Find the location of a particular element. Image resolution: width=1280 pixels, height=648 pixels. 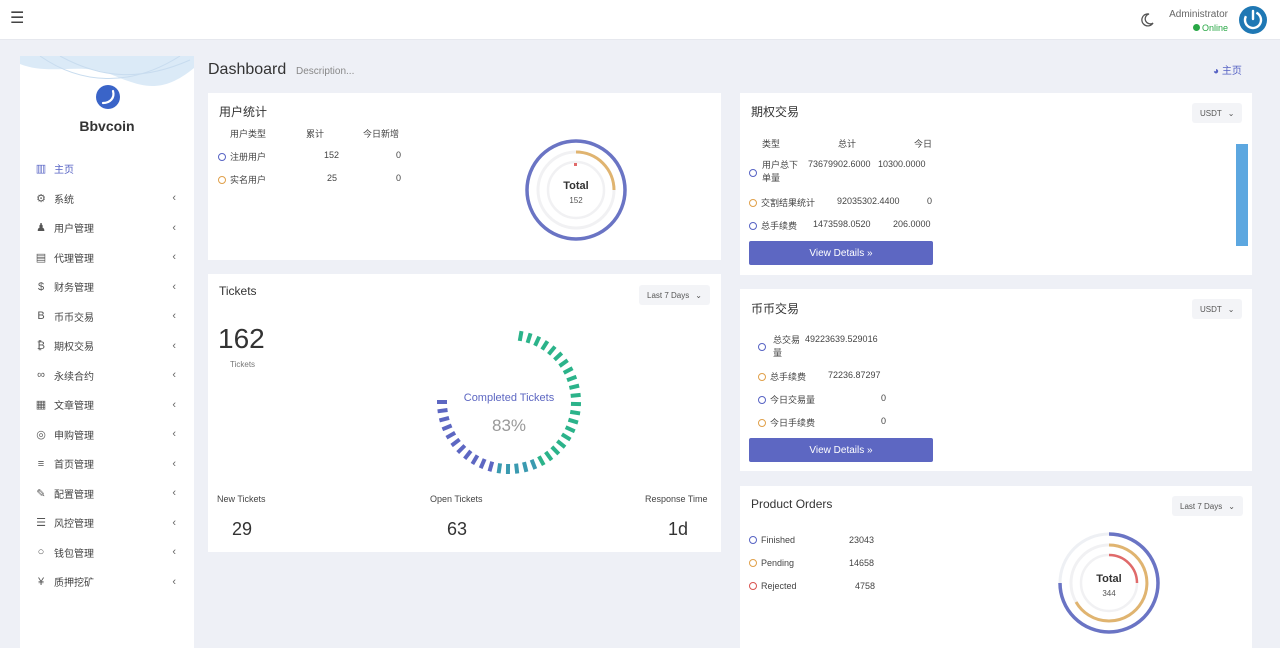

user-status: Online is located at coordinates (1210, 28).